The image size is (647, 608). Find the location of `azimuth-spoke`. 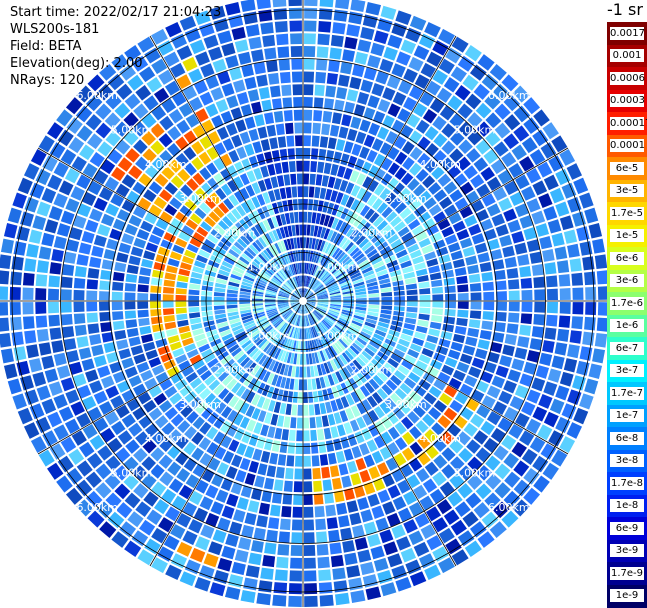

azimuth-spoke is located at coordinates (379, 168).